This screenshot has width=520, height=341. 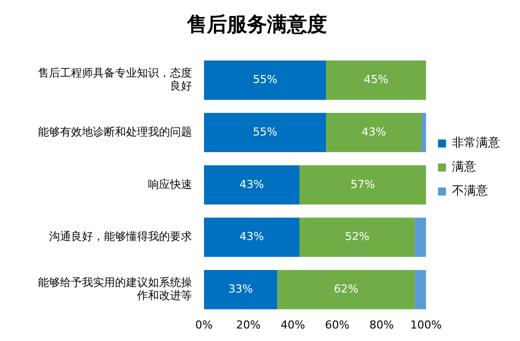 What do you see at coordinates (115, 289) in the screenshot?
I see `y-tick-label: 能够给予我实用的建议如系统操作和改进等` at bounding box center [115, 289].